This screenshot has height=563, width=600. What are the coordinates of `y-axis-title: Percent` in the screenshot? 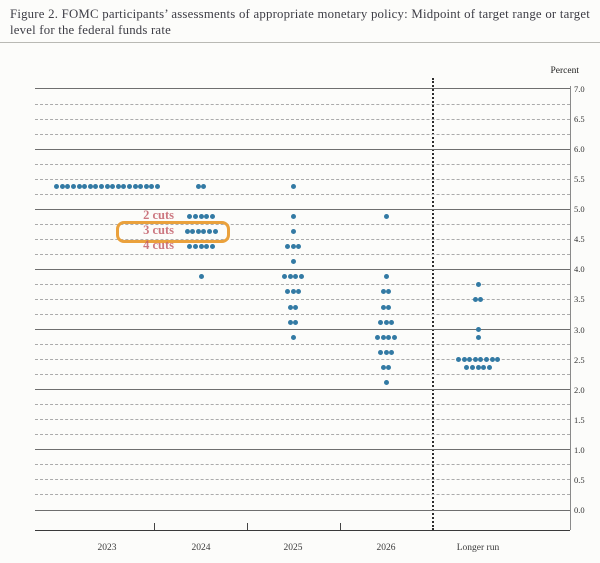 It's located at (565, 71).